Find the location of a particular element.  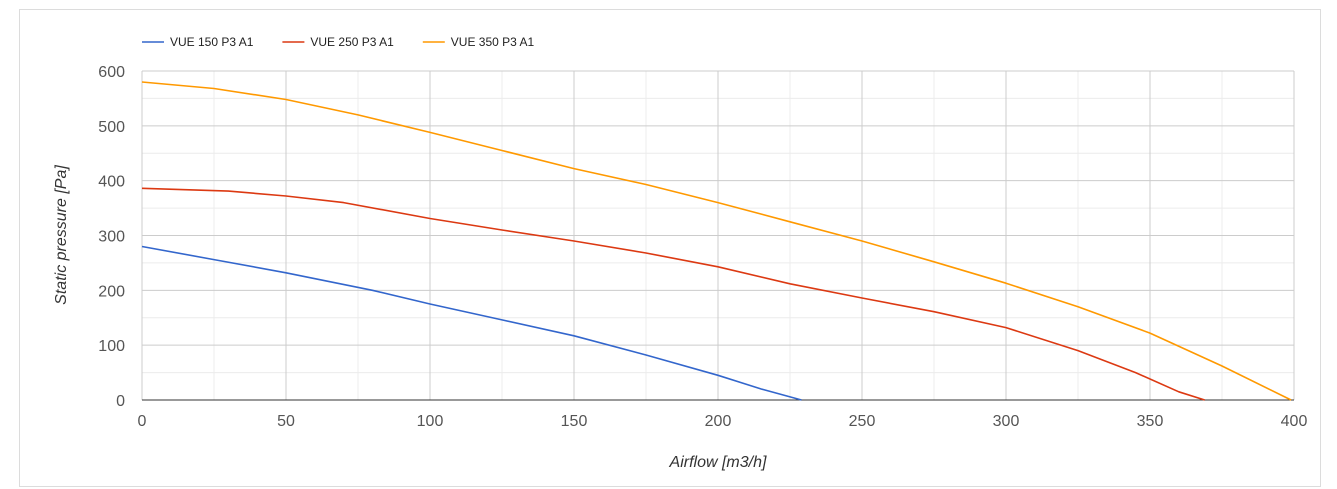

legend-label: VUE 150 P3 A1 is located at coordinates (212, 42).